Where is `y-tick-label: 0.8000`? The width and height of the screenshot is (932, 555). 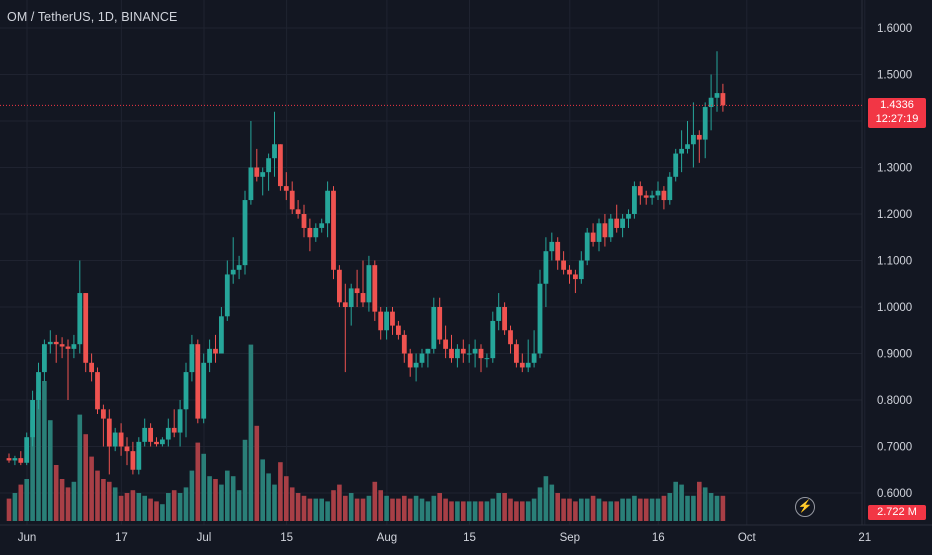
y-tick-label: 0.8000 is located at coordinates (894, 401).